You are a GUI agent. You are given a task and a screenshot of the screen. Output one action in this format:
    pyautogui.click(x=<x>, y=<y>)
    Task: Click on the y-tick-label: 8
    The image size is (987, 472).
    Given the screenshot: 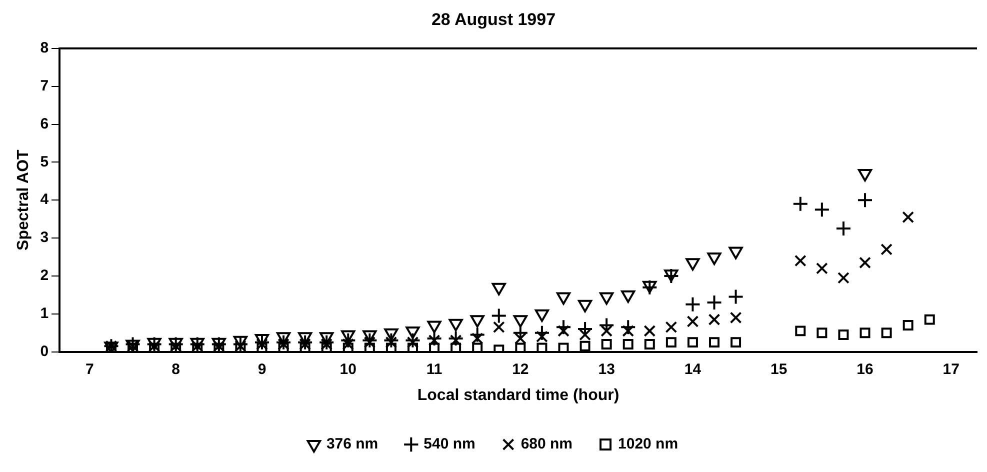 What is the action you would take?
    pyautogui.click(x=44, y=48)
    